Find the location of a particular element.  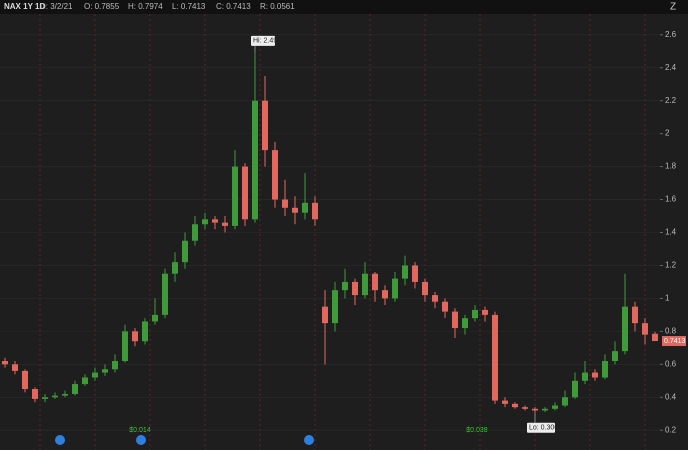

y-tick-label: 0.6 is located at coordinates (671, 363).